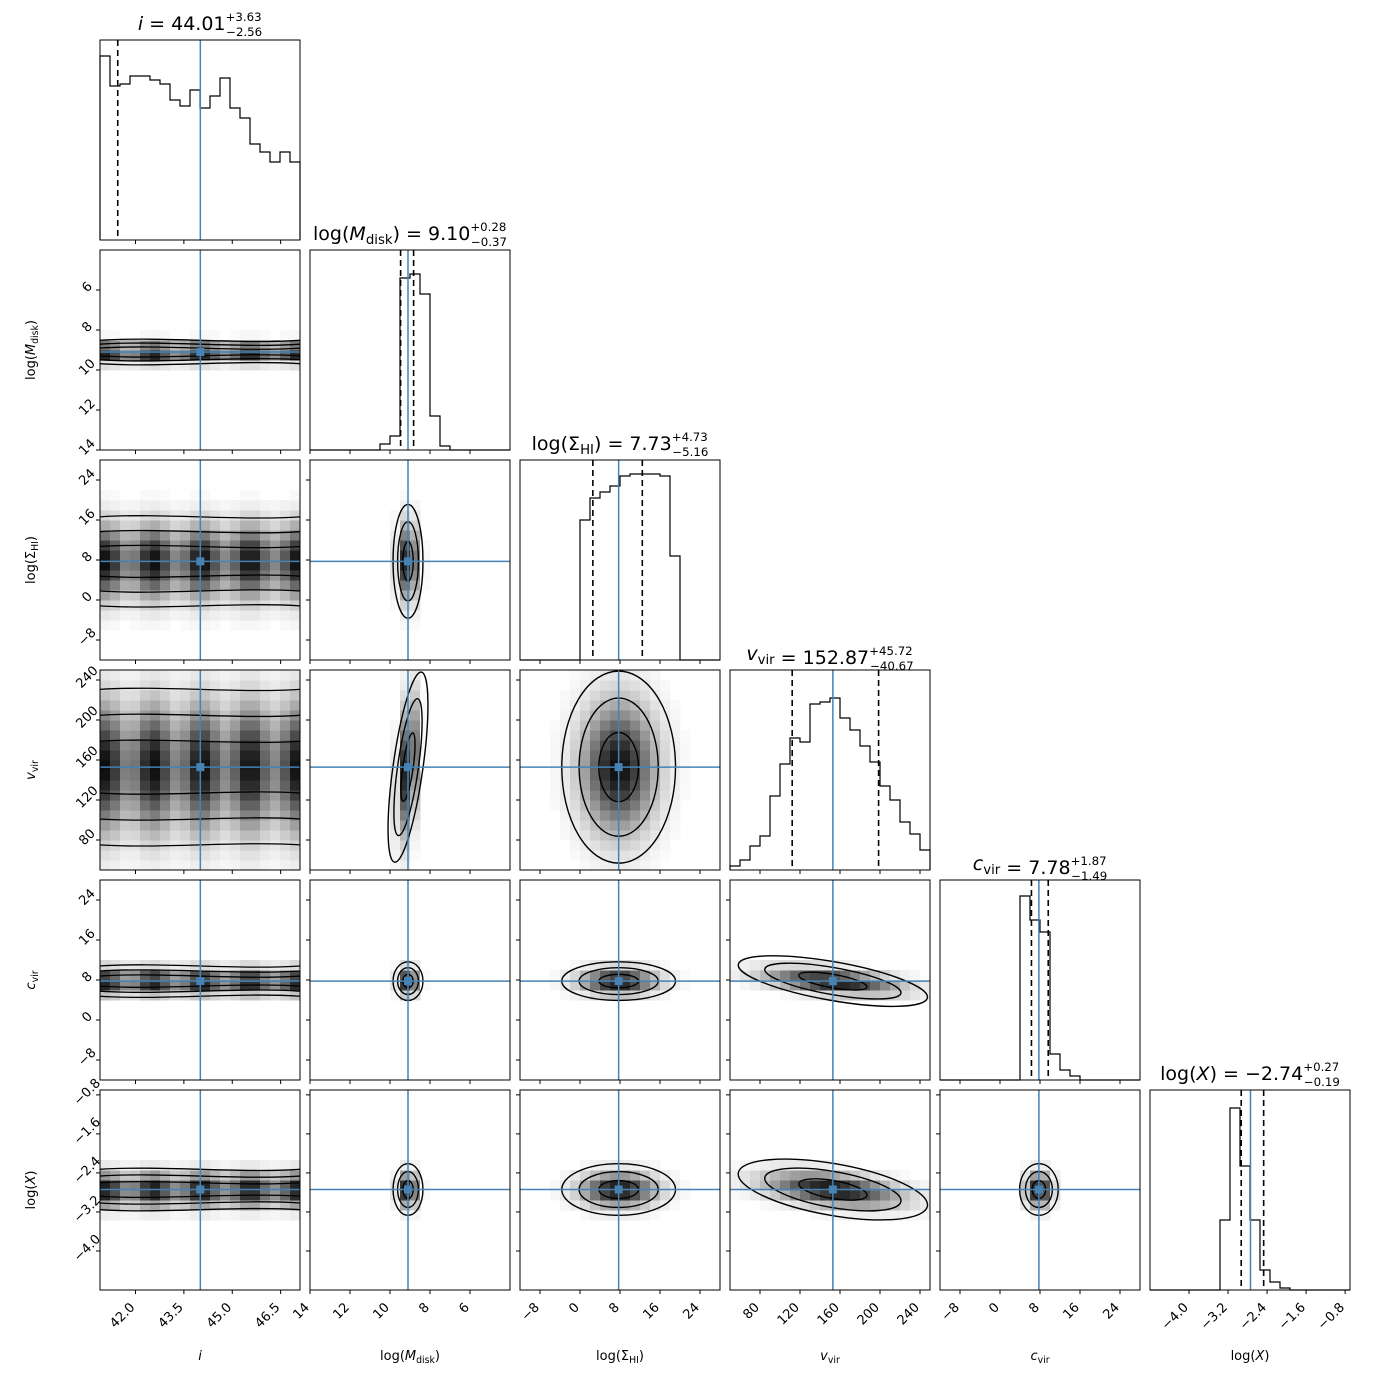 This screenshot has height=1390, width=1390. Describe the element at coordinates (620, 980) in the screenshot. I see `density-grid` at that location.